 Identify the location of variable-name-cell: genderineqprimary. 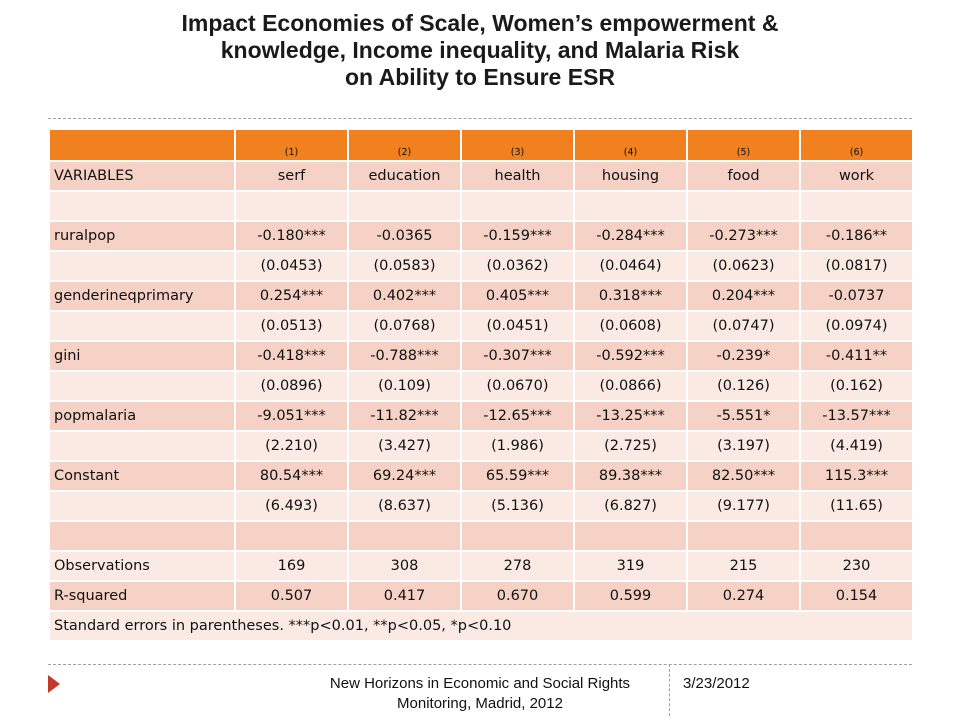
(142, 296).